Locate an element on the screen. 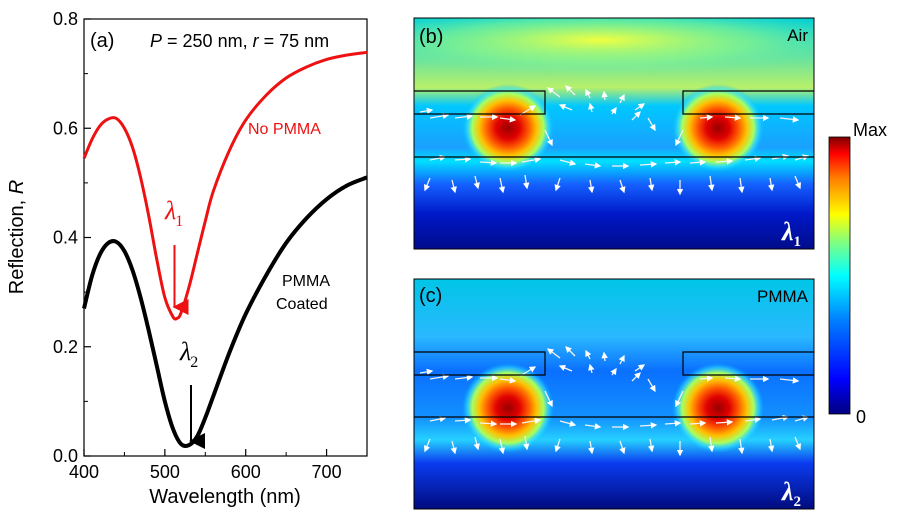 This screenshot has height=512, width=901. wavelength-label-b: λ1 is located at coordinates (791, 233).